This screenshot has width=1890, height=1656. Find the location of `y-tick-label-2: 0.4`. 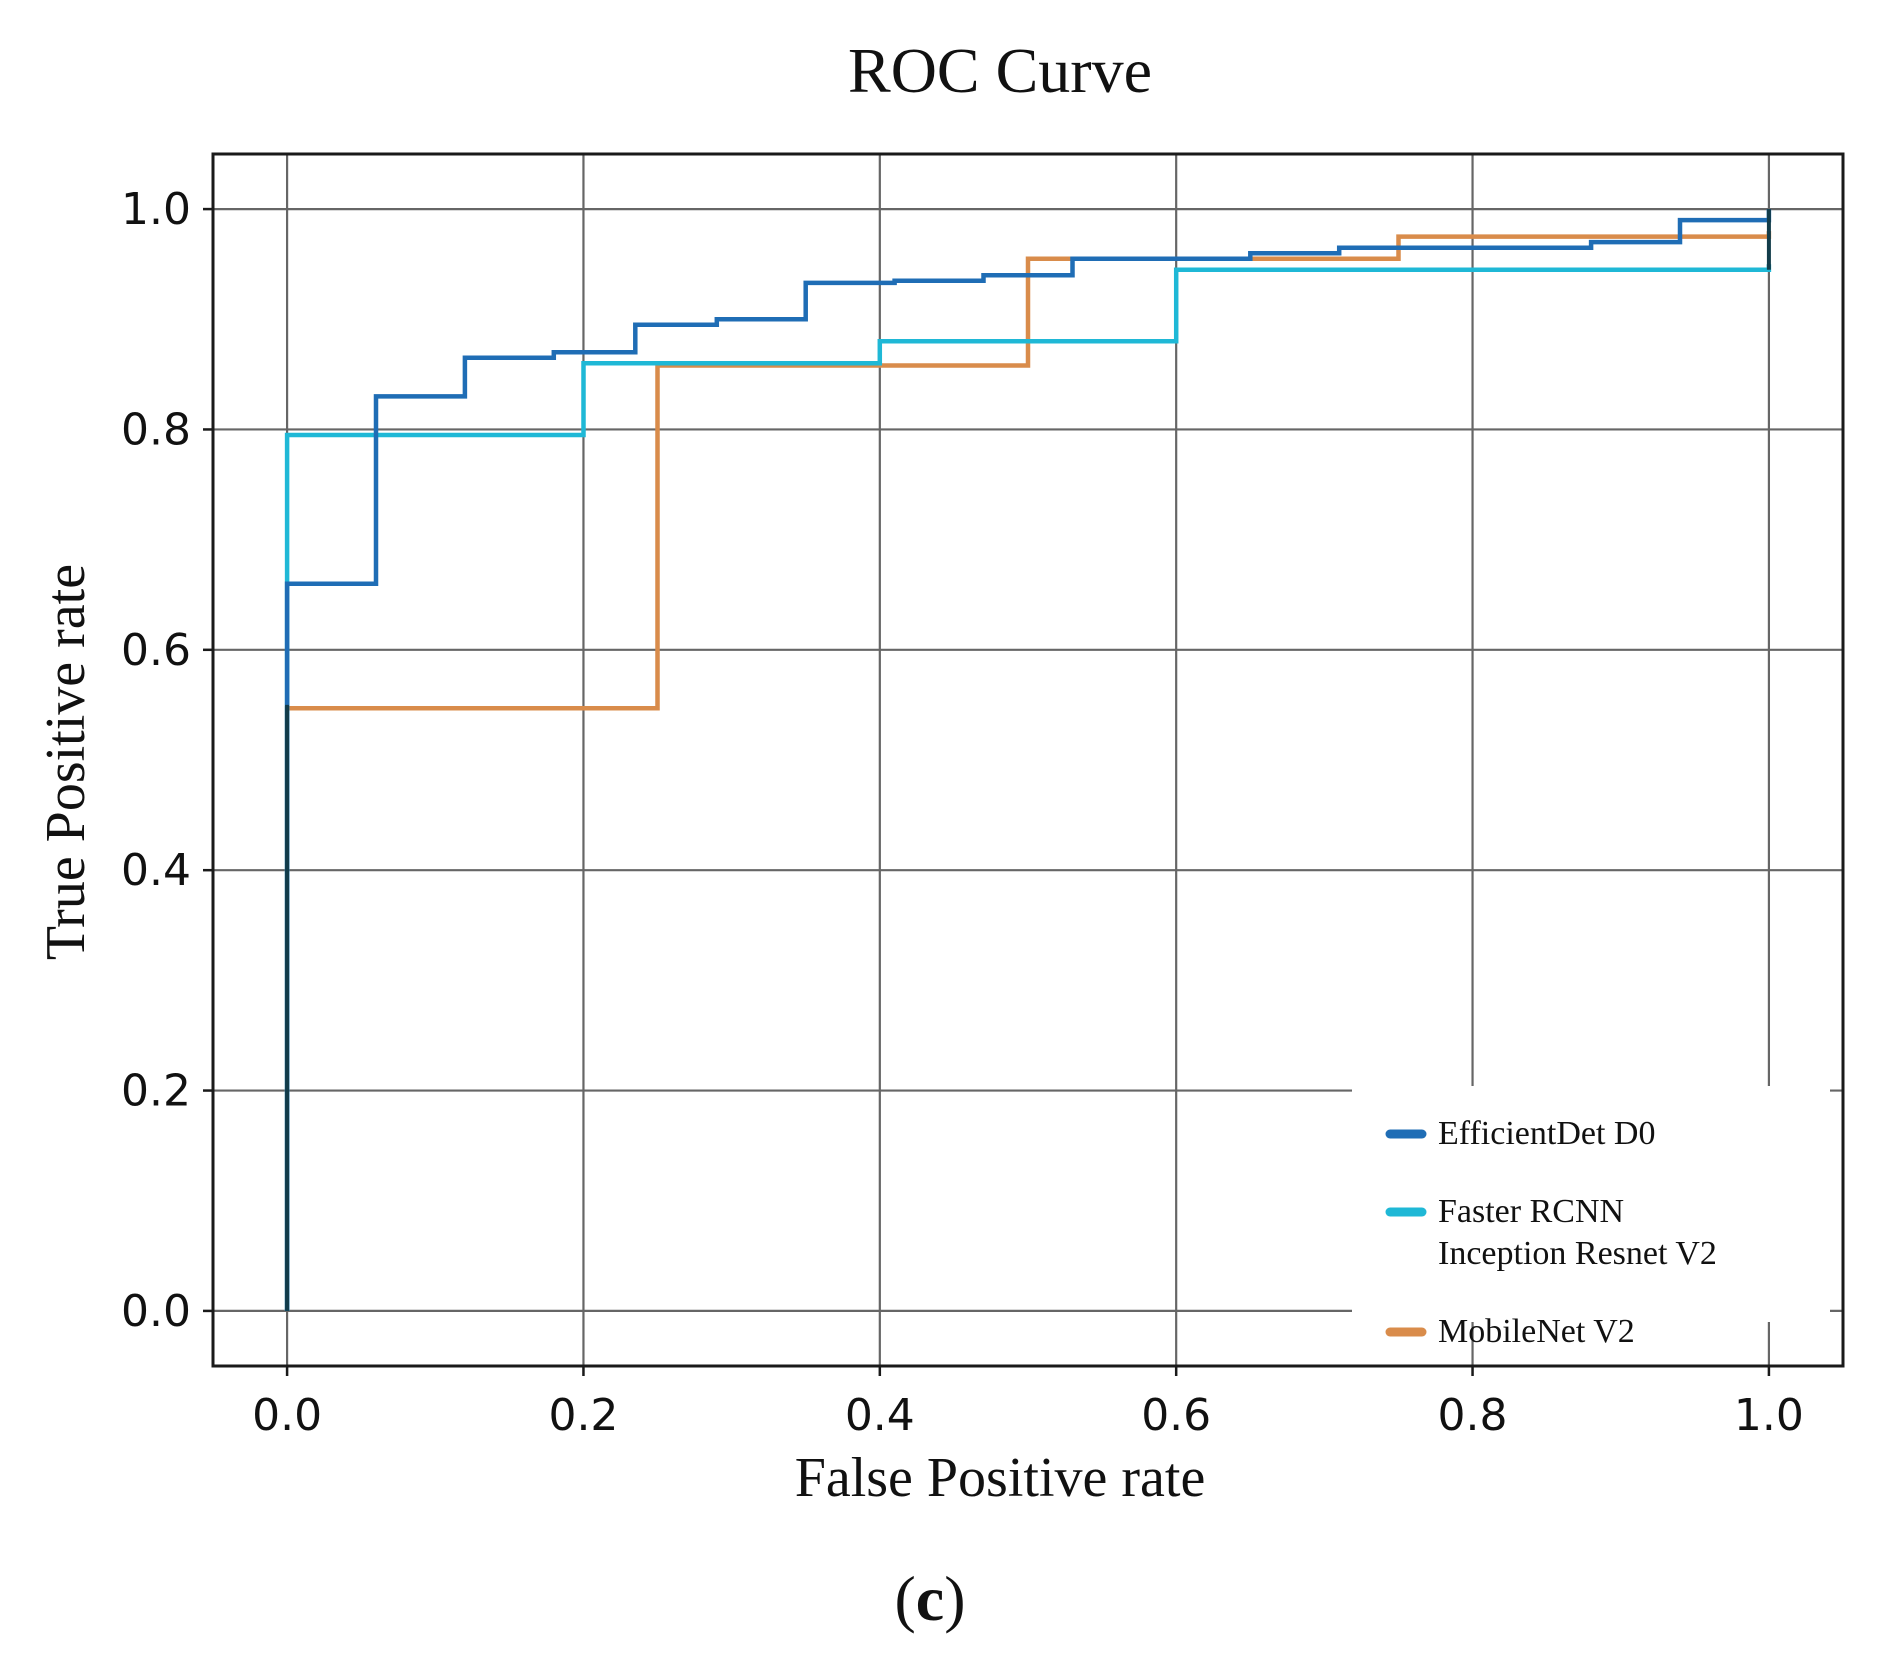

y-tick-label-2: 0.4 is located at coordinates (156, 870).